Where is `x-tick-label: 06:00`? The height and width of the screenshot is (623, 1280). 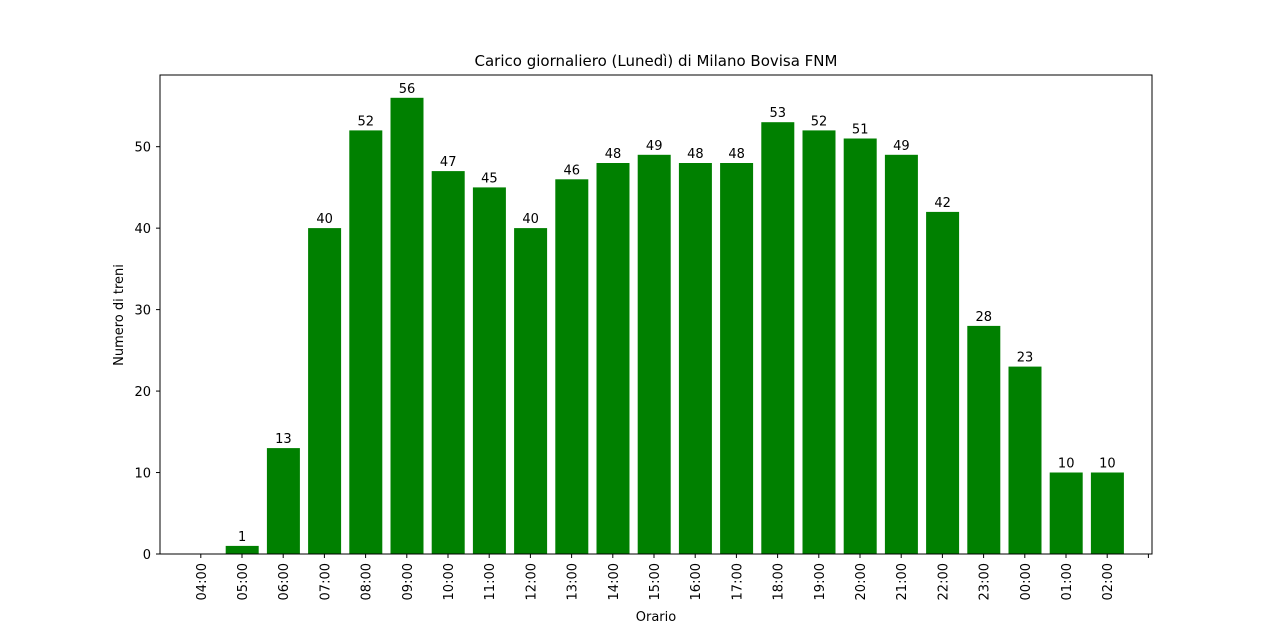 x-tick-label: 06:00 is located at coordinates (284, 581).